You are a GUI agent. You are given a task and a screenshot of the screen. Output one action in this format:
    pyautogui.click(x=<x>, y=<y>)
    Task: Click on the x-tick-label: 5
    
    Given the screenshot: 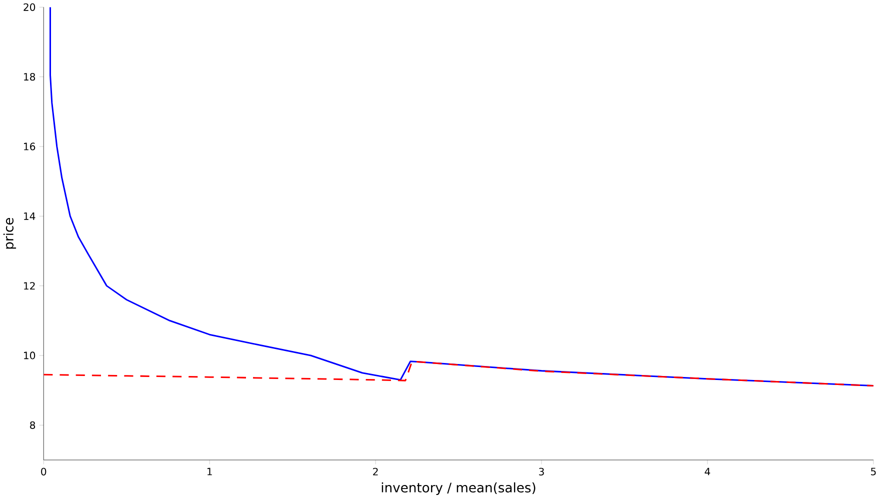 What is the action you would take?
    pyautogui.click(x=873, y=472)
    